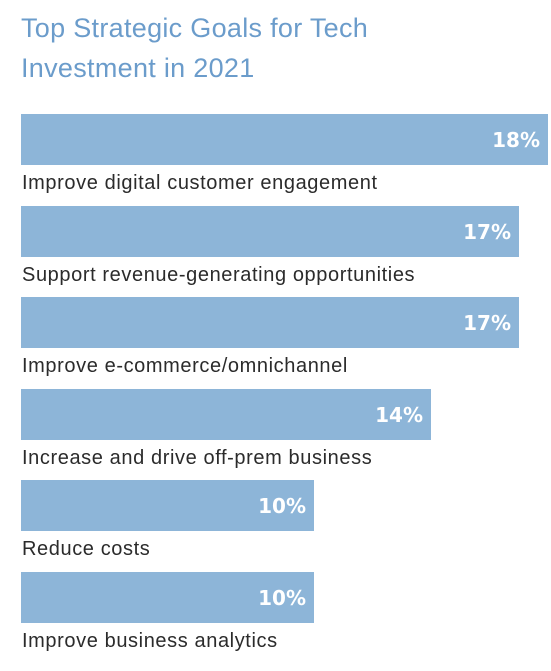 This screenshot has height=671, width=551. I want to click on bar-6: 10%, so click(167, 597).